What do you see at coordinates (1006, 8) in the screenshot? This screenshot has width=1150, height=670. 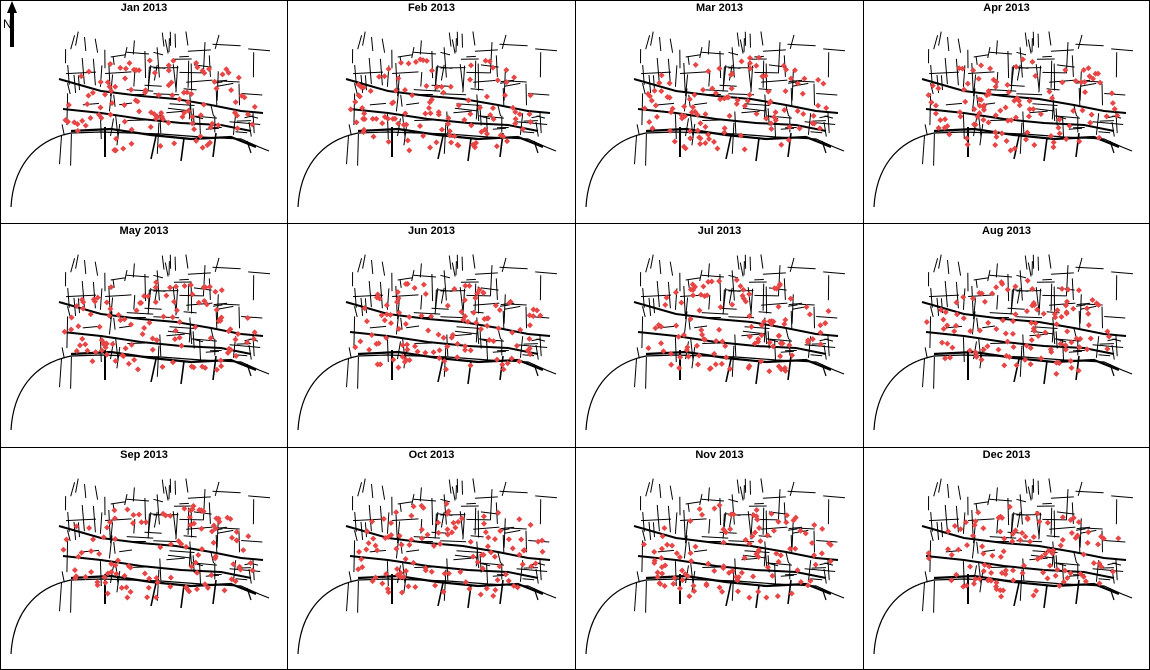 I see `panel-title: Apr 2013` at bounding box center [1006, 8].